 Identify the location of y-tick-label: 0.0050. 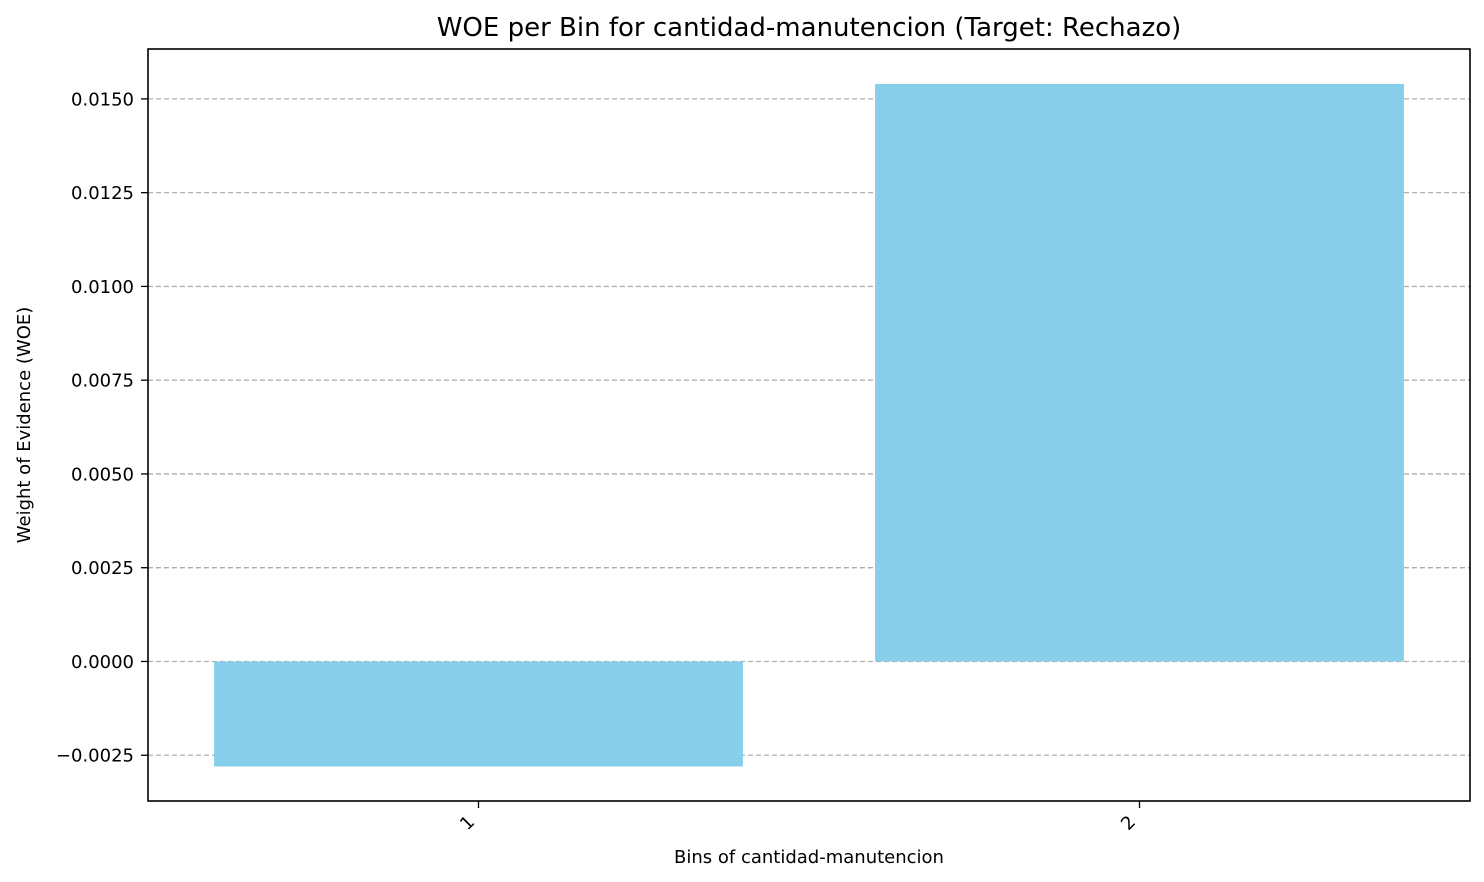
(102, 474).